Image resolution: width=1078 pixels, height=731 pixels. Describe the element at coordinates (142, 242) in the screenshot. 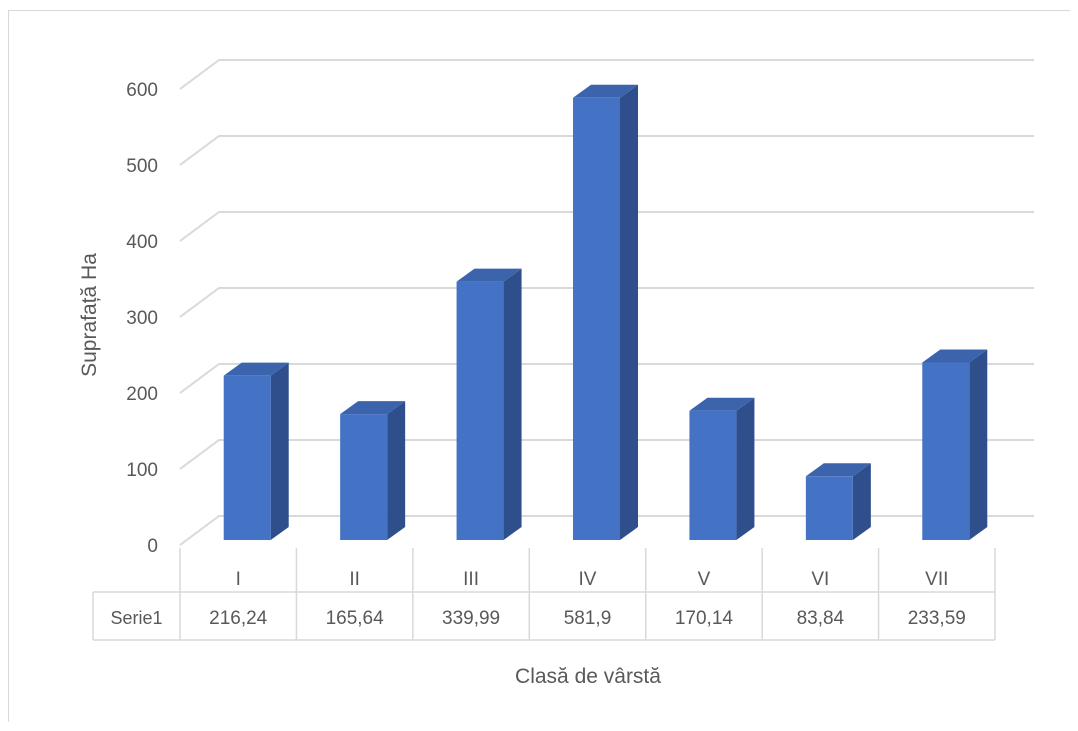

I see `y-tick-label: 400` at that location.